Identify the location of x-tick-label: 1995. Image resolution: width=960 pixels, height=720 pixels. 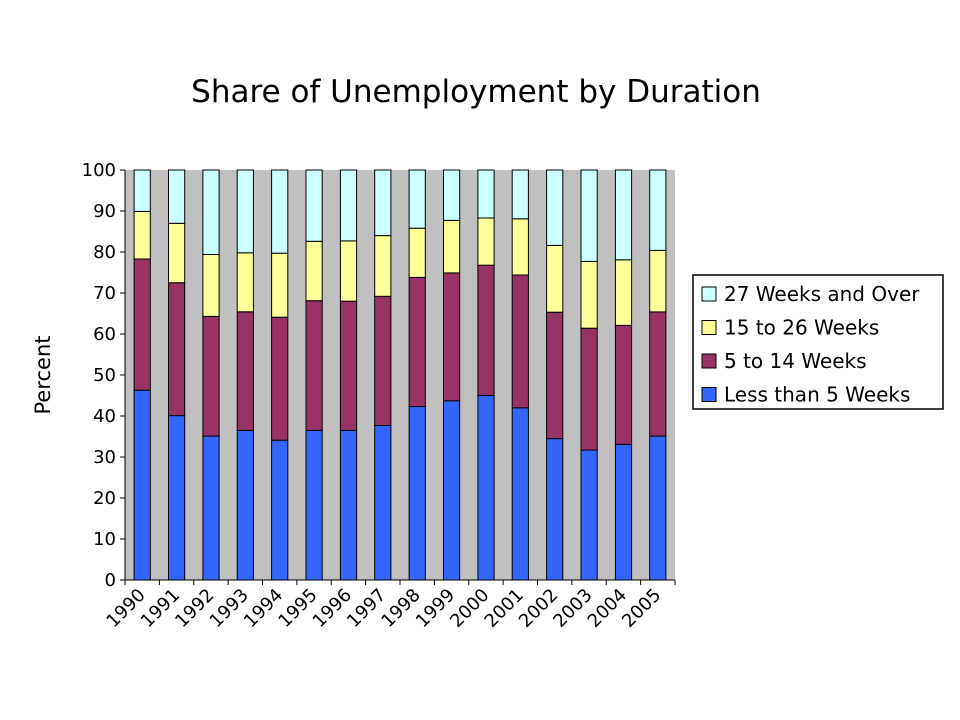
(297, 608).